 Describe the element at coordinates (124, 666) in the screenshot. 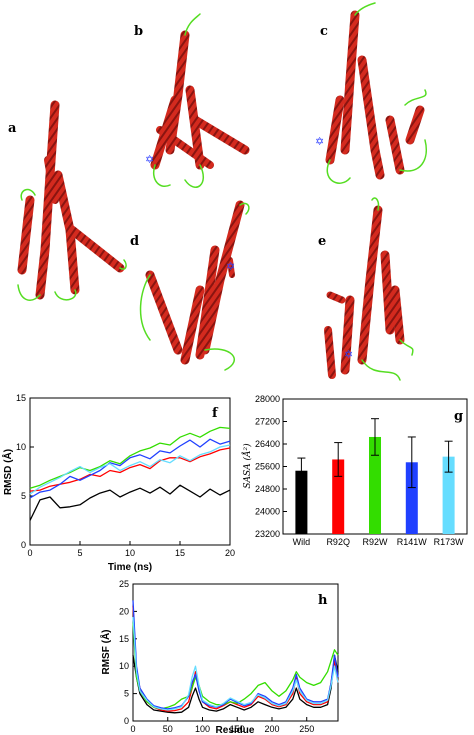

I see `rmsf-y-tick-label: 10` at that location.